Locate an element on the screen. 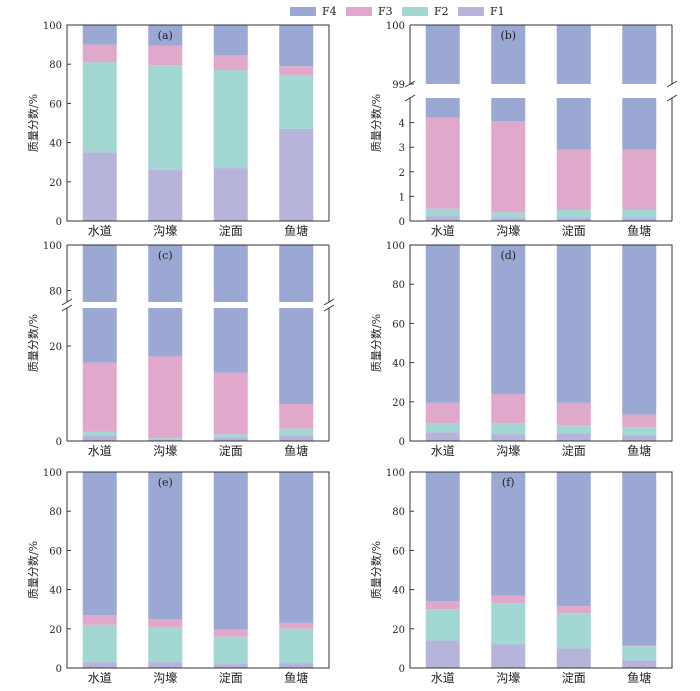 The width and height of the screenshot is (700, 691). legend-item-f4: F4 is located at coordinates (313, 11).